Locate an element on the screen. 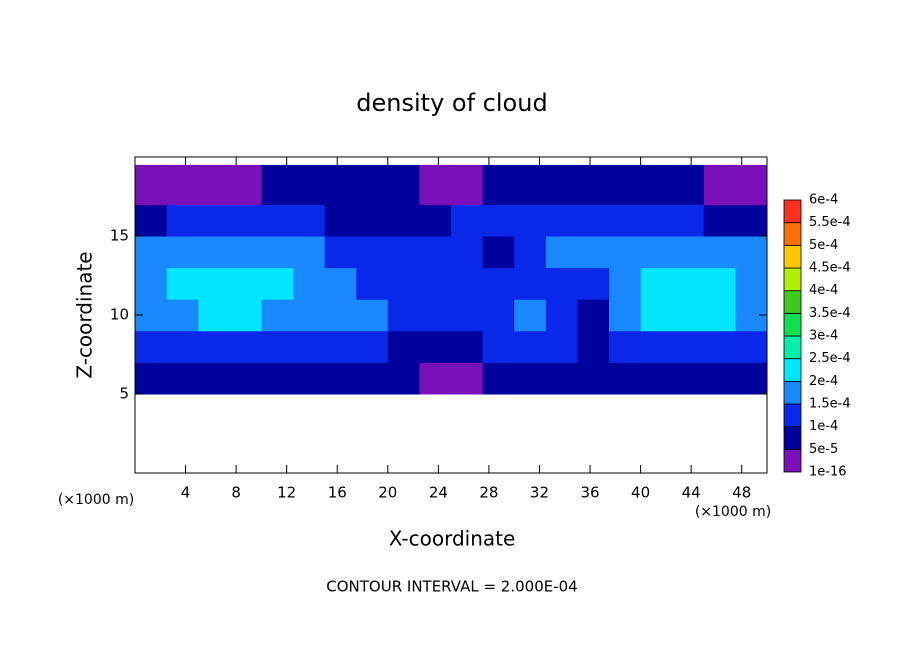  x-tick-label: 16 is located at coordinates (337, 493).